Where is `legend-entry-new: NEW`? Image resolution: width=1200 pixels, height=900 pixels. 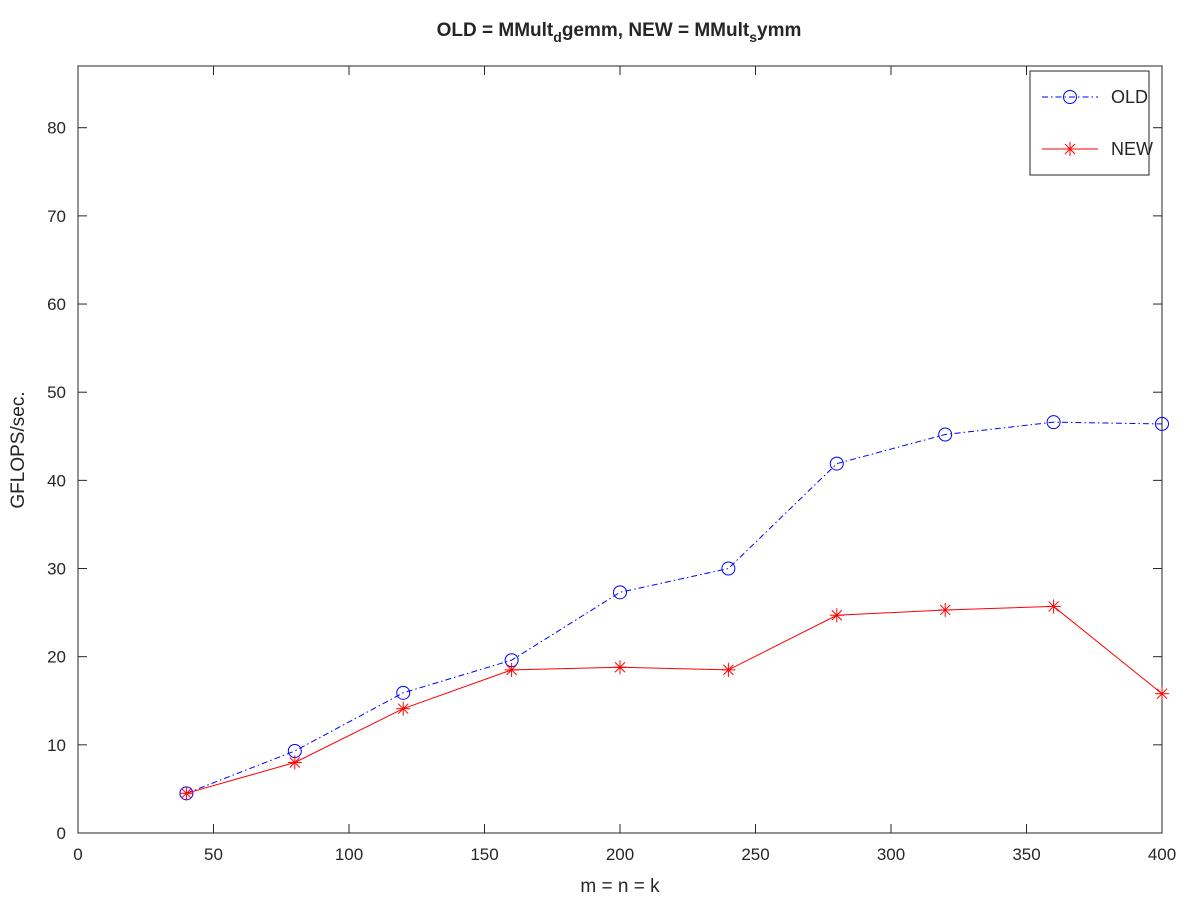
legend-entry-new: NEW is located at coordinates (1097, 149).